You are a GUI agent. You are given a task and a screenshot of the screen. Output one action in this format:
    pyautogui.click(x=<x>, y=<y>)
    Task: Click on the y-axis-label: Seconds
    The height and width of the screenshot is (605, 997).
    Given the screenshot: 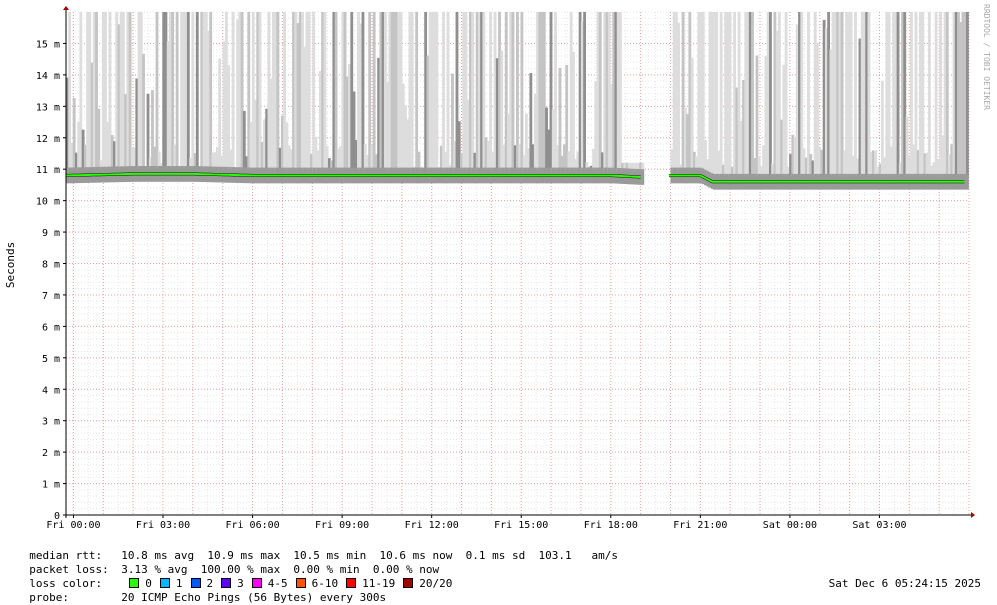 What is the action you would take?
    pyautogui.click(x=10, y=265)
    